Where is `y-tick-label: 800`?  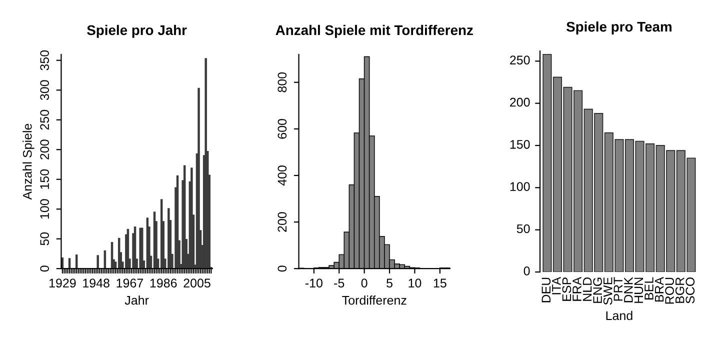 y-tick-label: 800 is located at coordinates (282, 82).